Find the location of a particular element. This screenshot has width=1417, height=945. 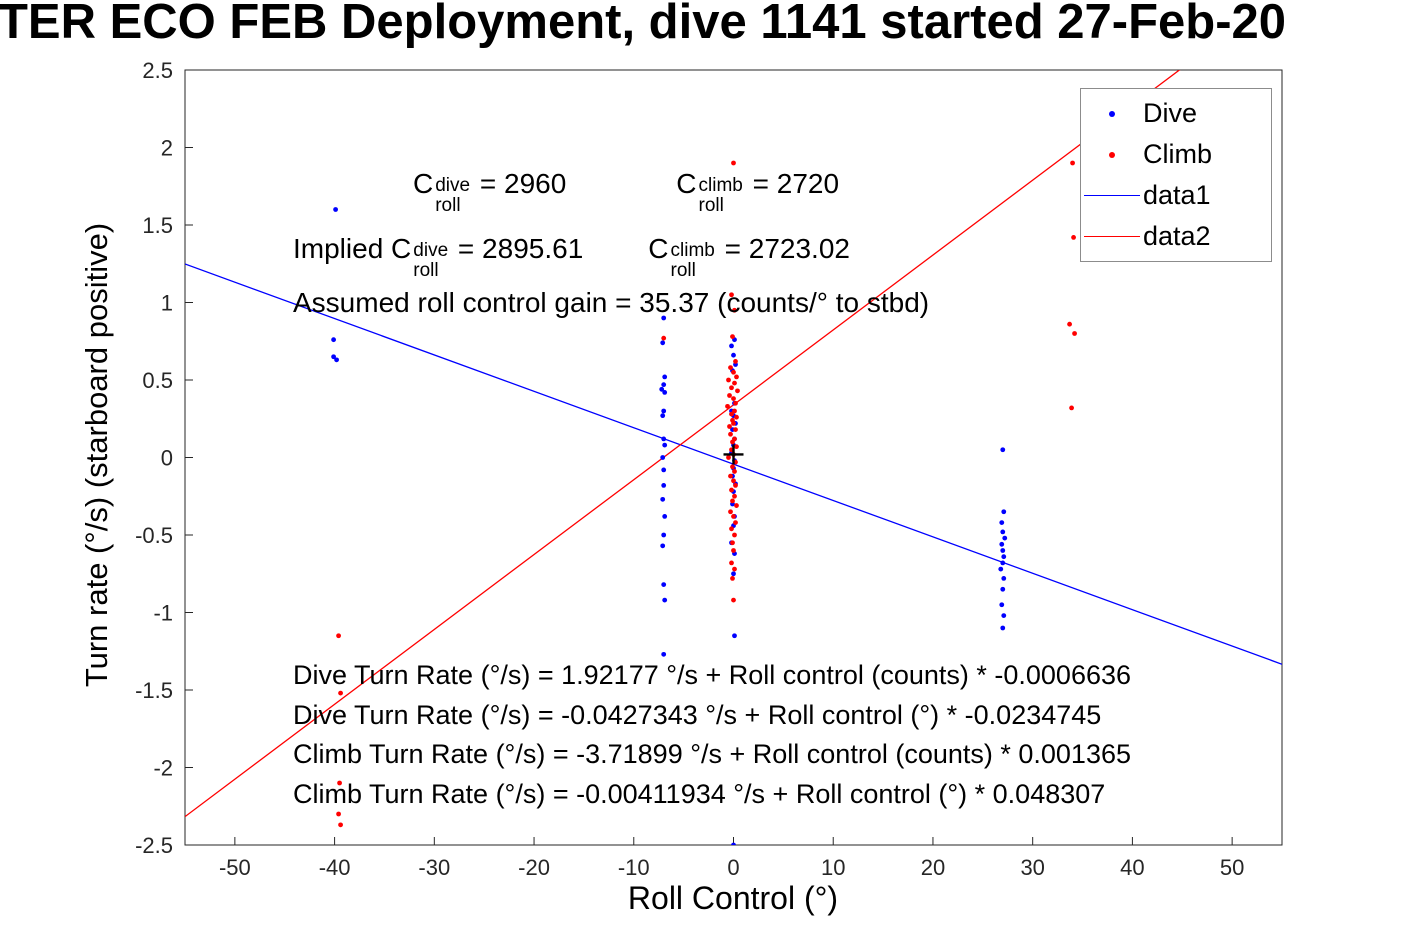

legend-item-dive: Dive is located at coordinates (1176, 114).